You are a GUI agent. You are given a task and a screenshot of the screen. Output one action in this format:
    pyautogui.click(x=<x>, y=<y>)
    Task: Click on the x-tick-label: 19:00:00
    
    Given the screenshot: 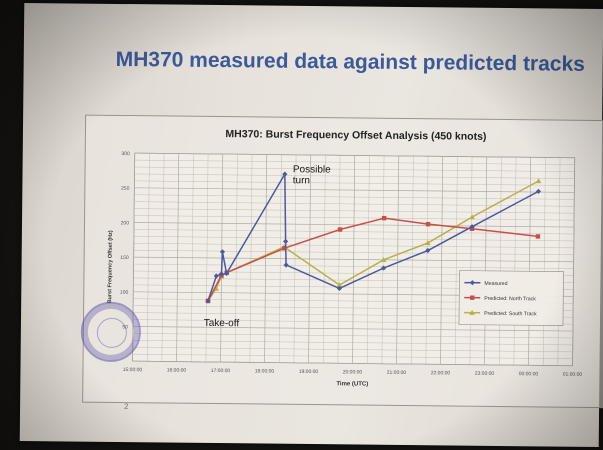 What is the action you would take?
    pyautogui.click(x=309, y=372)
    